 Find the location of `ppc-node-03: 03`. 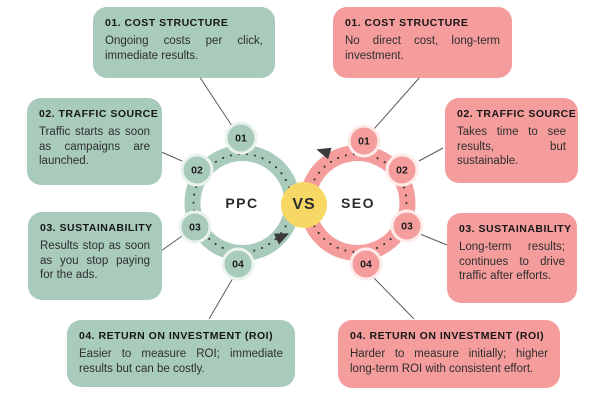

ppc-node-03: 03 is located at coordinates (195, 227).